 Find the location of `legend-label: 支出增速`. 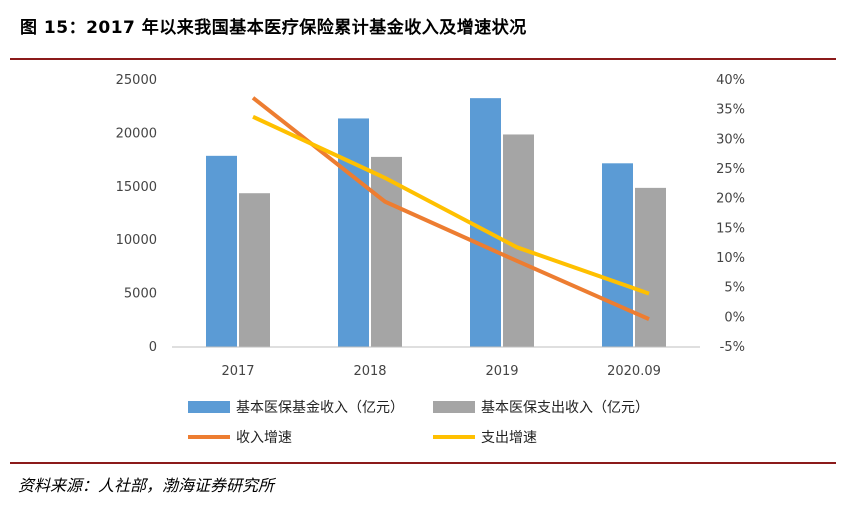

legend-label: 支出增速 is located at coordinates (509, 438).